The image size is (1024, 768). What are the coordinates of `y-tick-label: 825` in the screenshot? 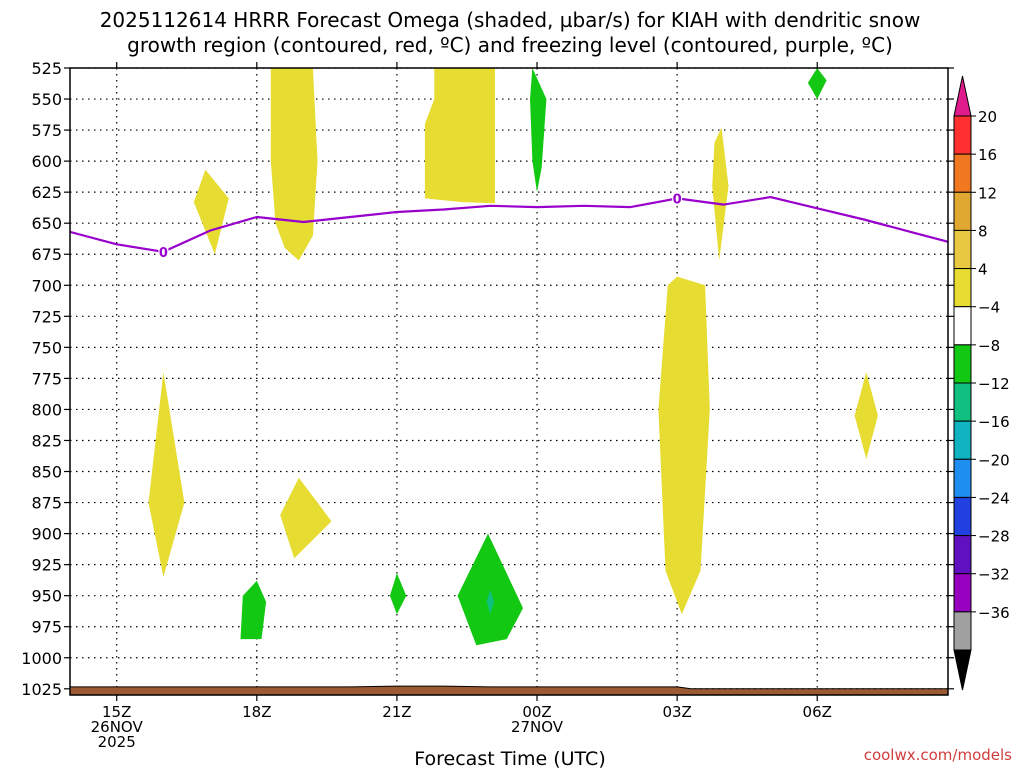 It's located at (46, 440).